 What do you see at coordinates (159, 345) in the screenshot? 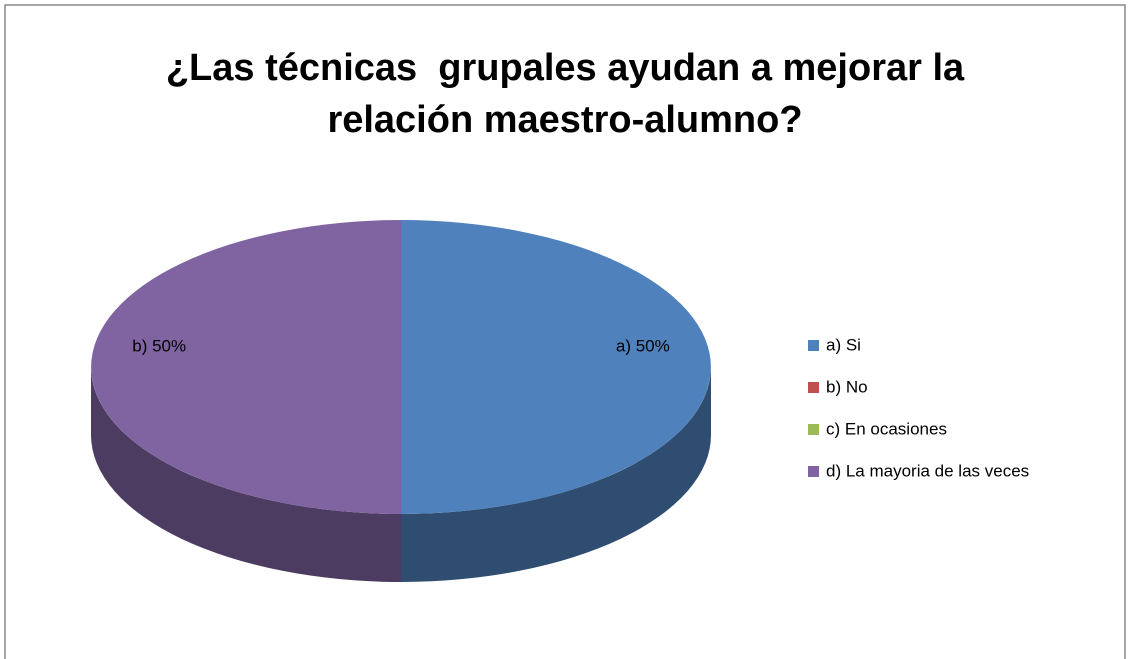
I see `data-label: b) 50%` at bounding box center [159, 345].